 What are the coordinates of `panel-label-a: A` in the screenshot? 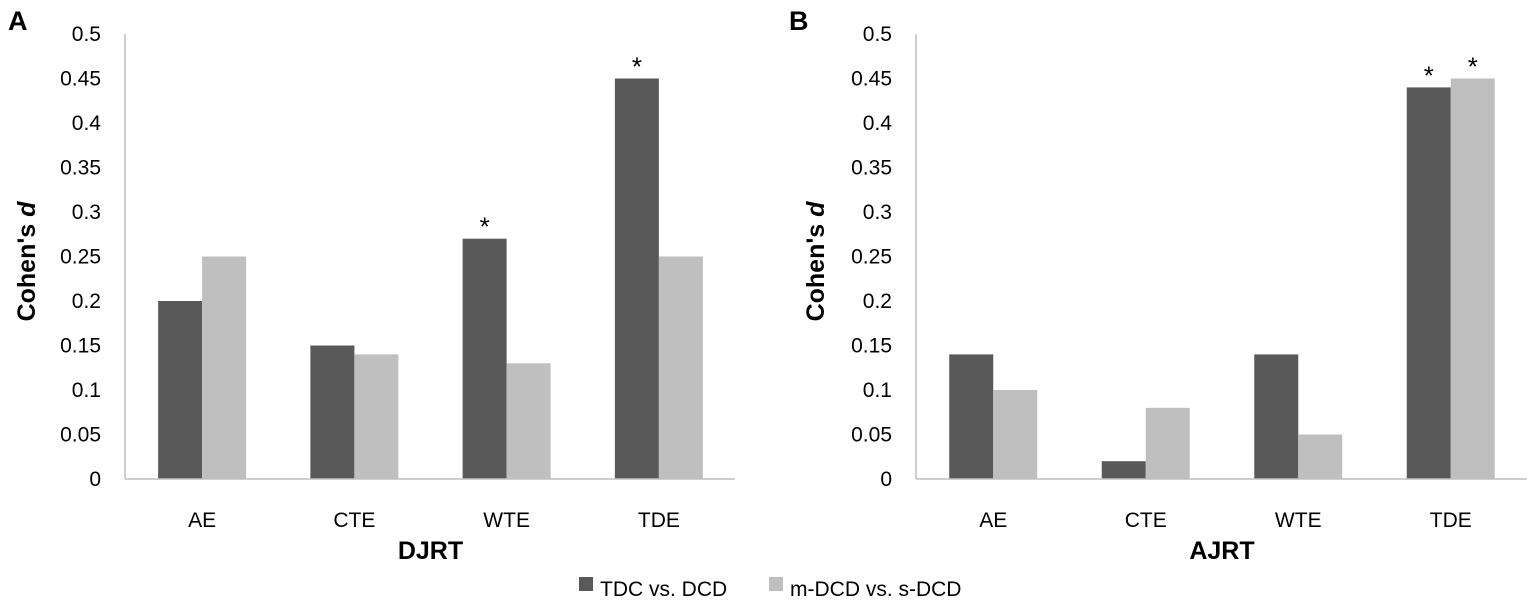 It's located at (18, 21).